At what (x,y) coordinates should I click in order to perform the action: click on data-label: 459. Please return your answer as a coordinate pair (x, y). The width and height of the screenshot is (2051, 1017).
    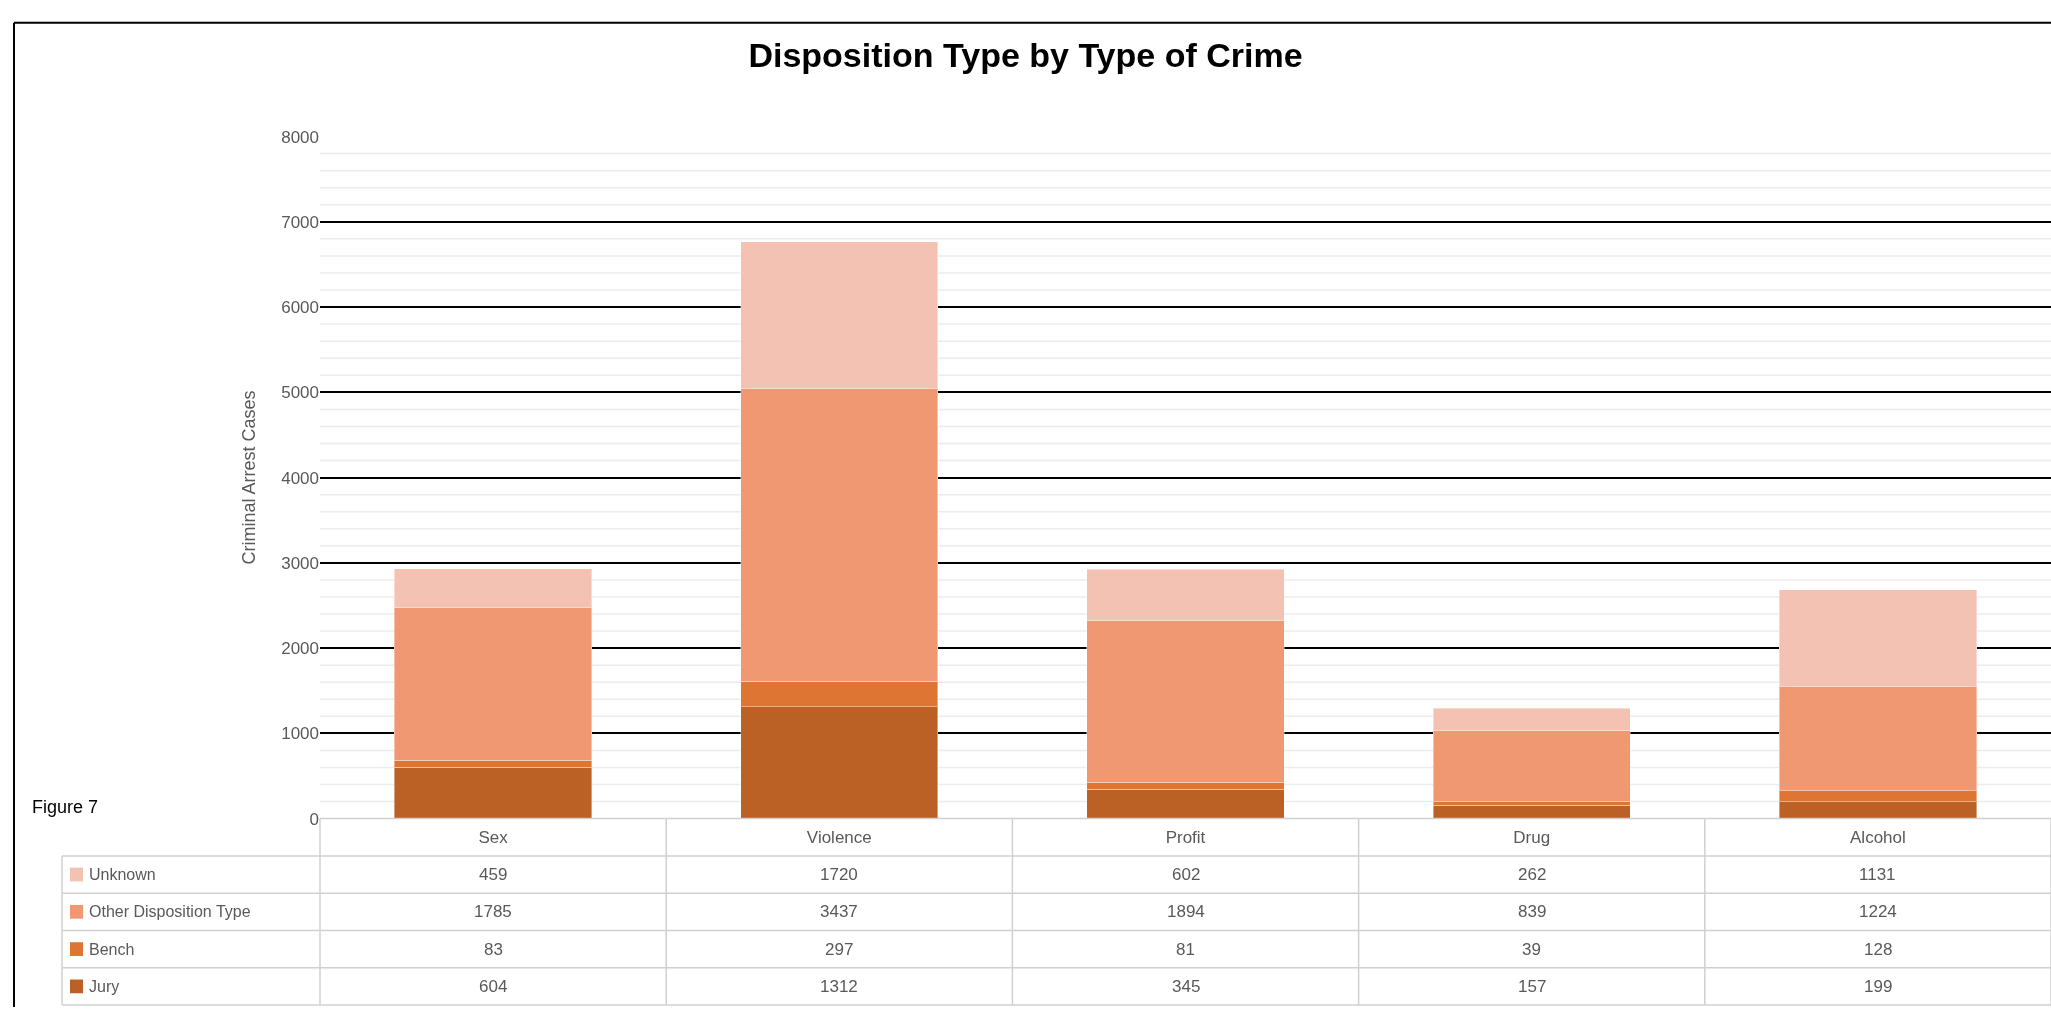
    Looking at the image, I should click on (493, 874).